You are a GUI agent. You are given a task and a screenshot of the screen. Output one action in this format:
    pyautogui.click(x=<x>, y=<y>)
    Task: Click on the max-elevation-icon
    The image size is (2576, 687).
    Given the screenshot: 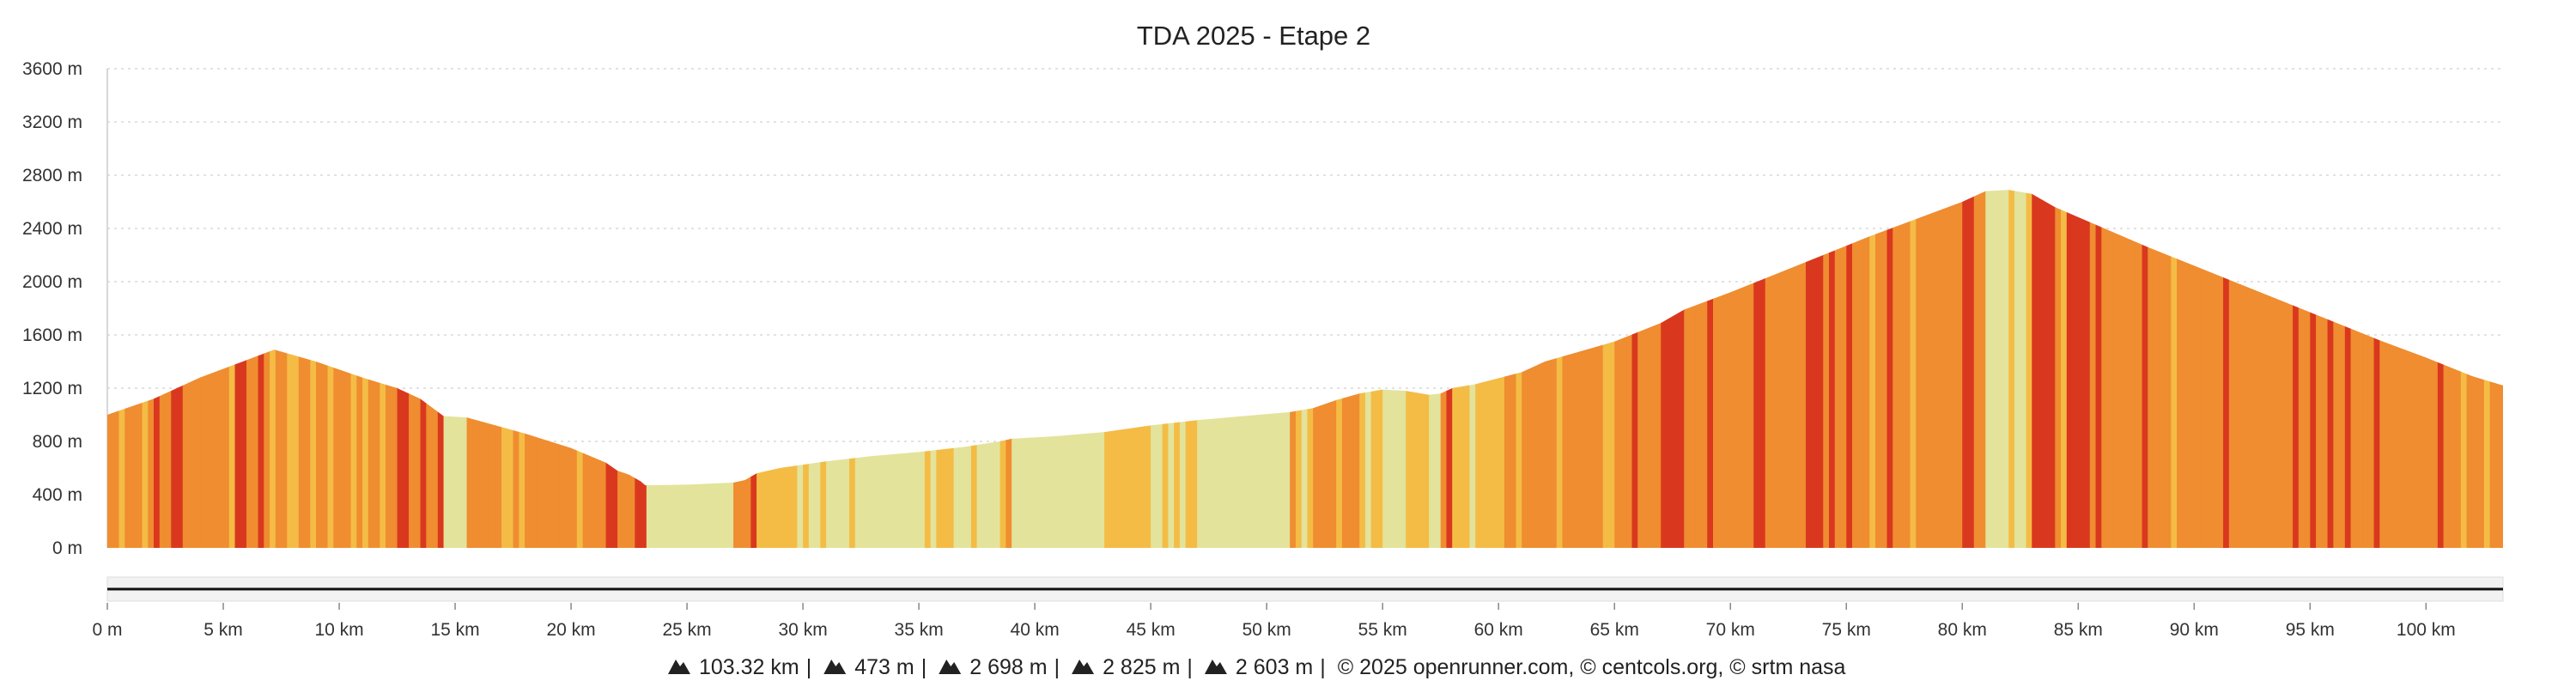 What is the action you would take?
    pyautogui.click(x=951, y=667)
    